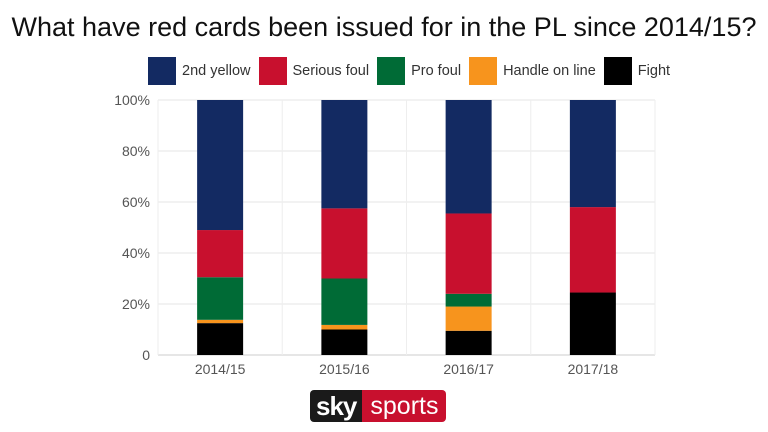  What do you see at coordinates (331, 71) in the screenshot?
I see `legend-label: Serious foul` at bounding box center [331, 71].